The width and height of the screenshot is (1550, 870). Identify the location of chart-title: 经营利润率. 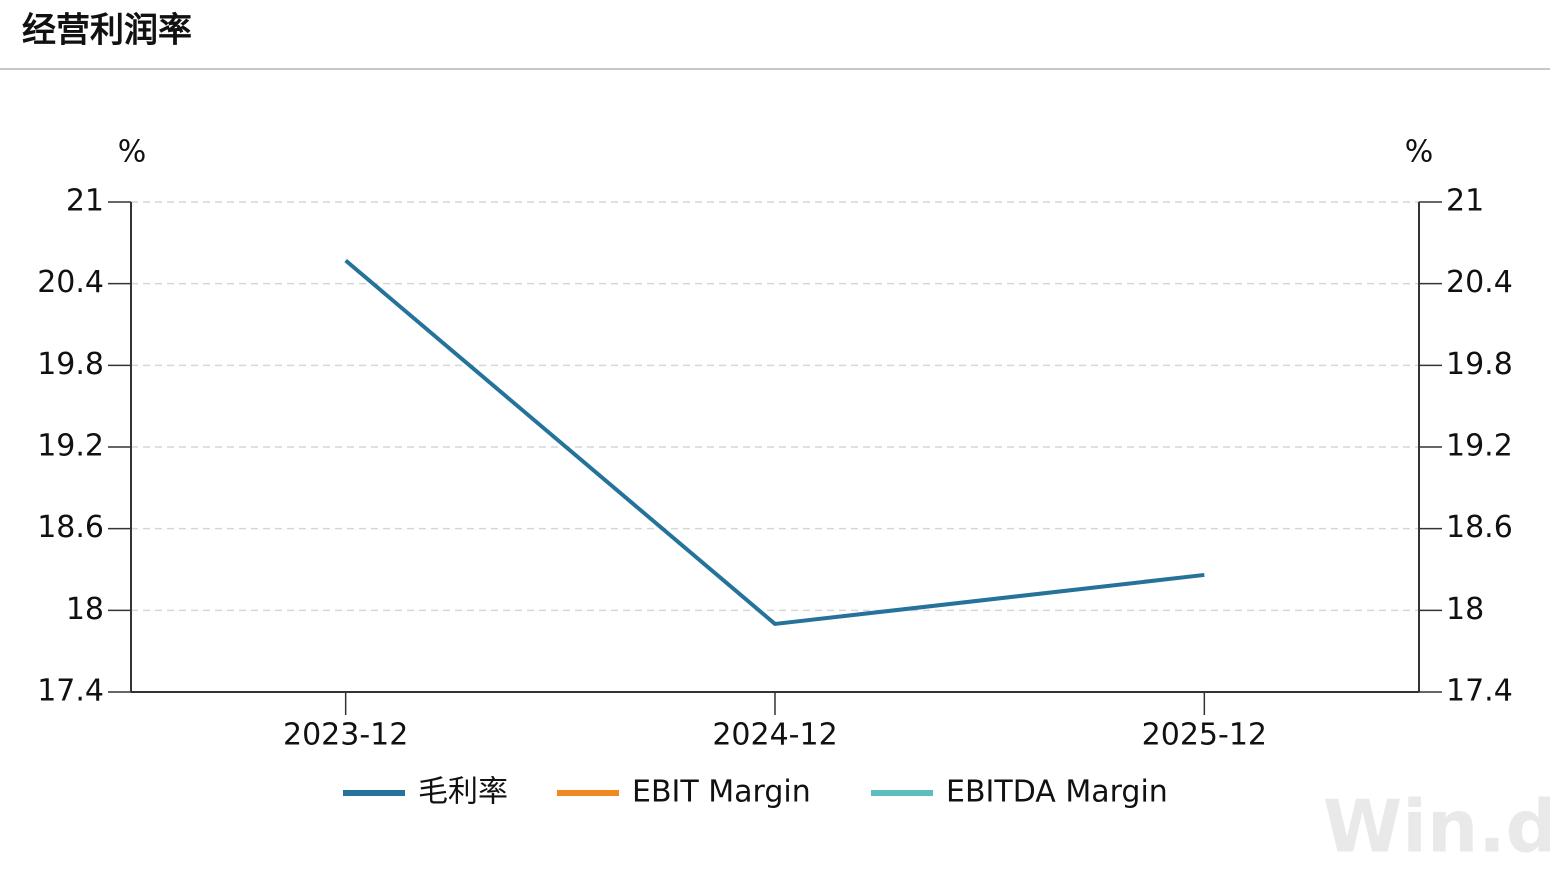
(107, 31).